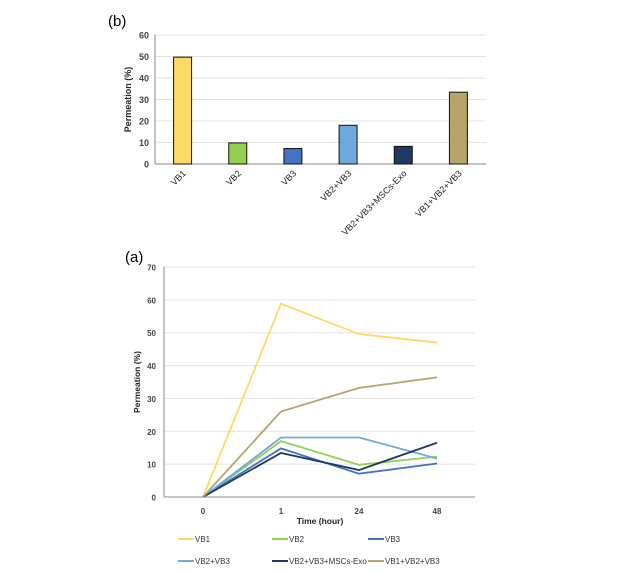  I want to click on series-line-vb2-vb3, so click(320, 467).